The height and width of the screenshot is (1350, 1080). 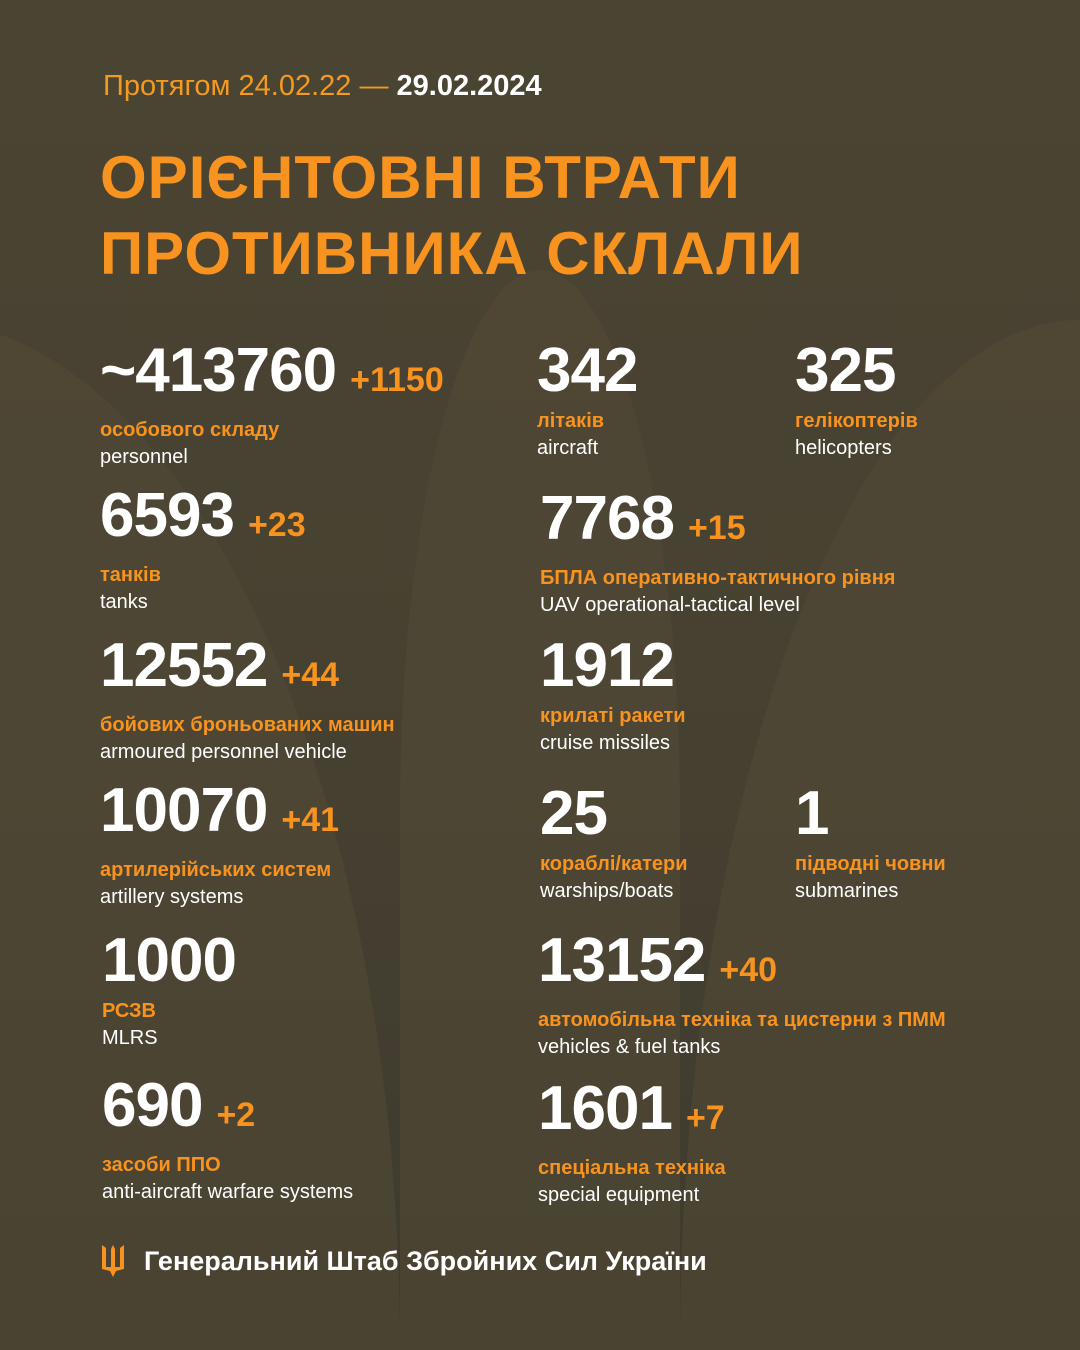 I want to click on period: Протягом 24.02.22 — 29.02.2024, so click(x=322, y=86).